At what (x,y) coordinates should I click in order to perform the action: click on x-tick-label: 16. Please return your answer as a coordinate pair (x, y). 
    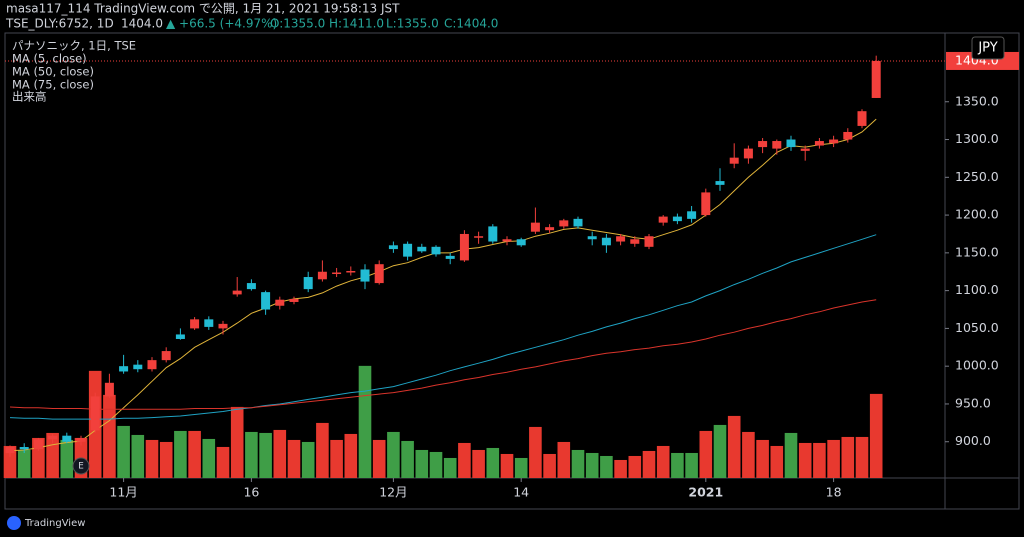
    Looking at the image, I should click on (251, 492).